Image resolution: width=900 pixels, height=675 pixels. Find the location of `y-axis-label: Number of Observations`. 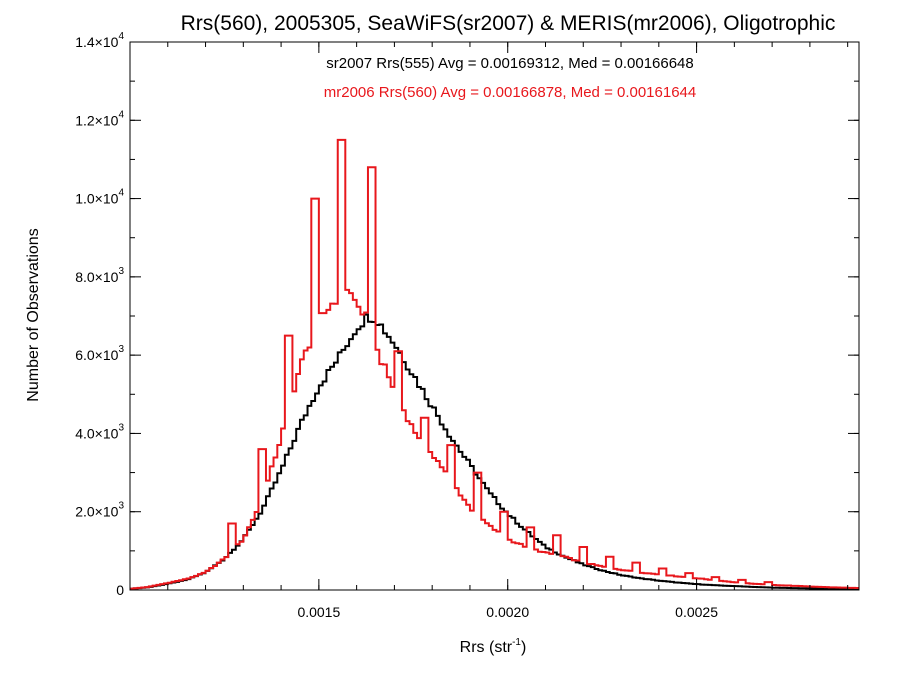

y-axis-label: Number of Observations is located at coordinates (33, 314).